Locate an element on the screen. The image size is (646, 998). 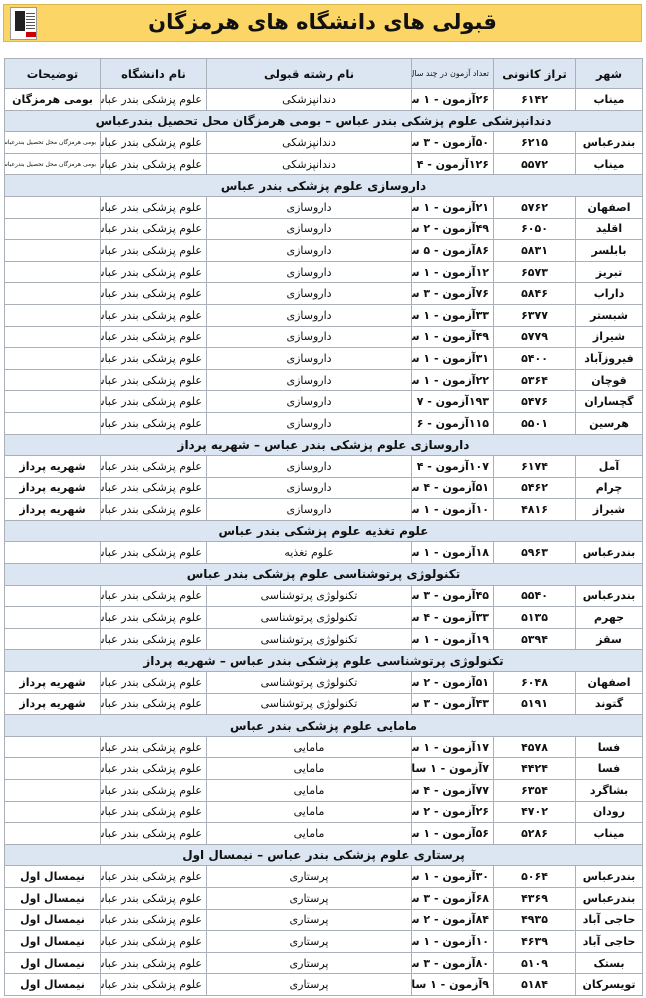
column-header-notes: توضیحات is located at coordinates (52, 73).